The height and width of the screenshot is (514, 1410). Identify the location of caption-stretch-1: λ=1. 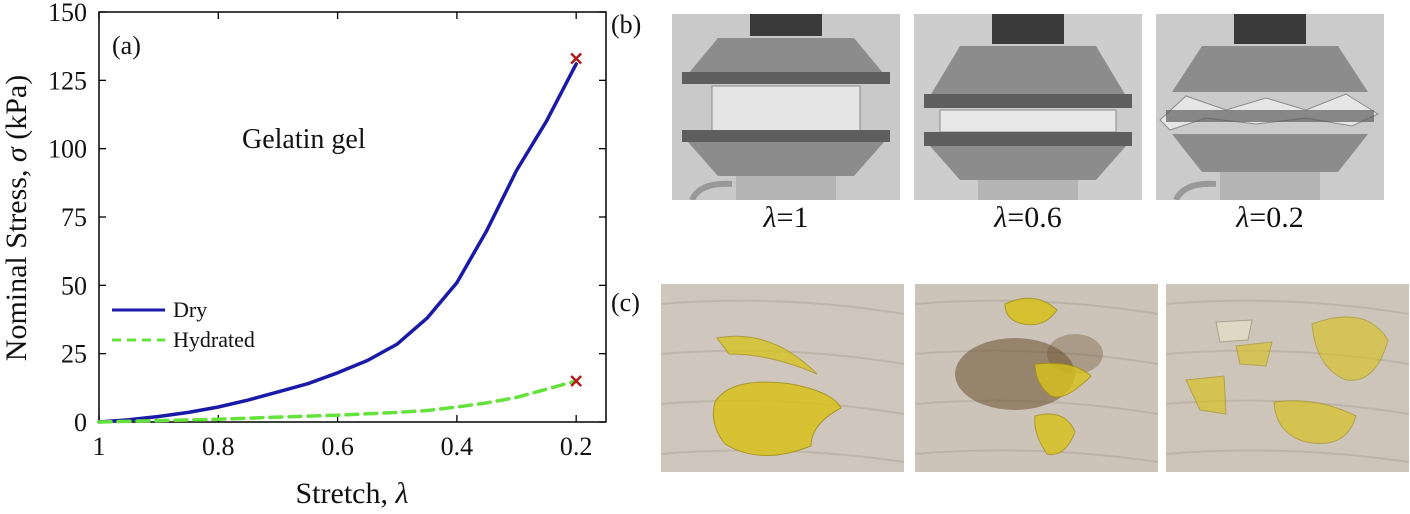
(786, 217).